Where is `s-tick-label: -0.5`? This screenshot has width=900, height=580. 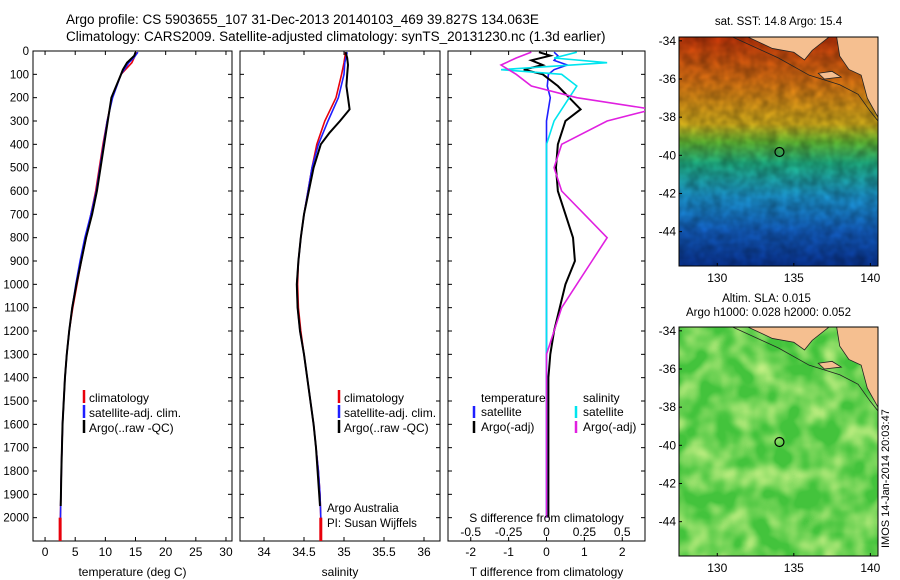 s-tick-label: -0.5 is located at coordinates (470, 532).